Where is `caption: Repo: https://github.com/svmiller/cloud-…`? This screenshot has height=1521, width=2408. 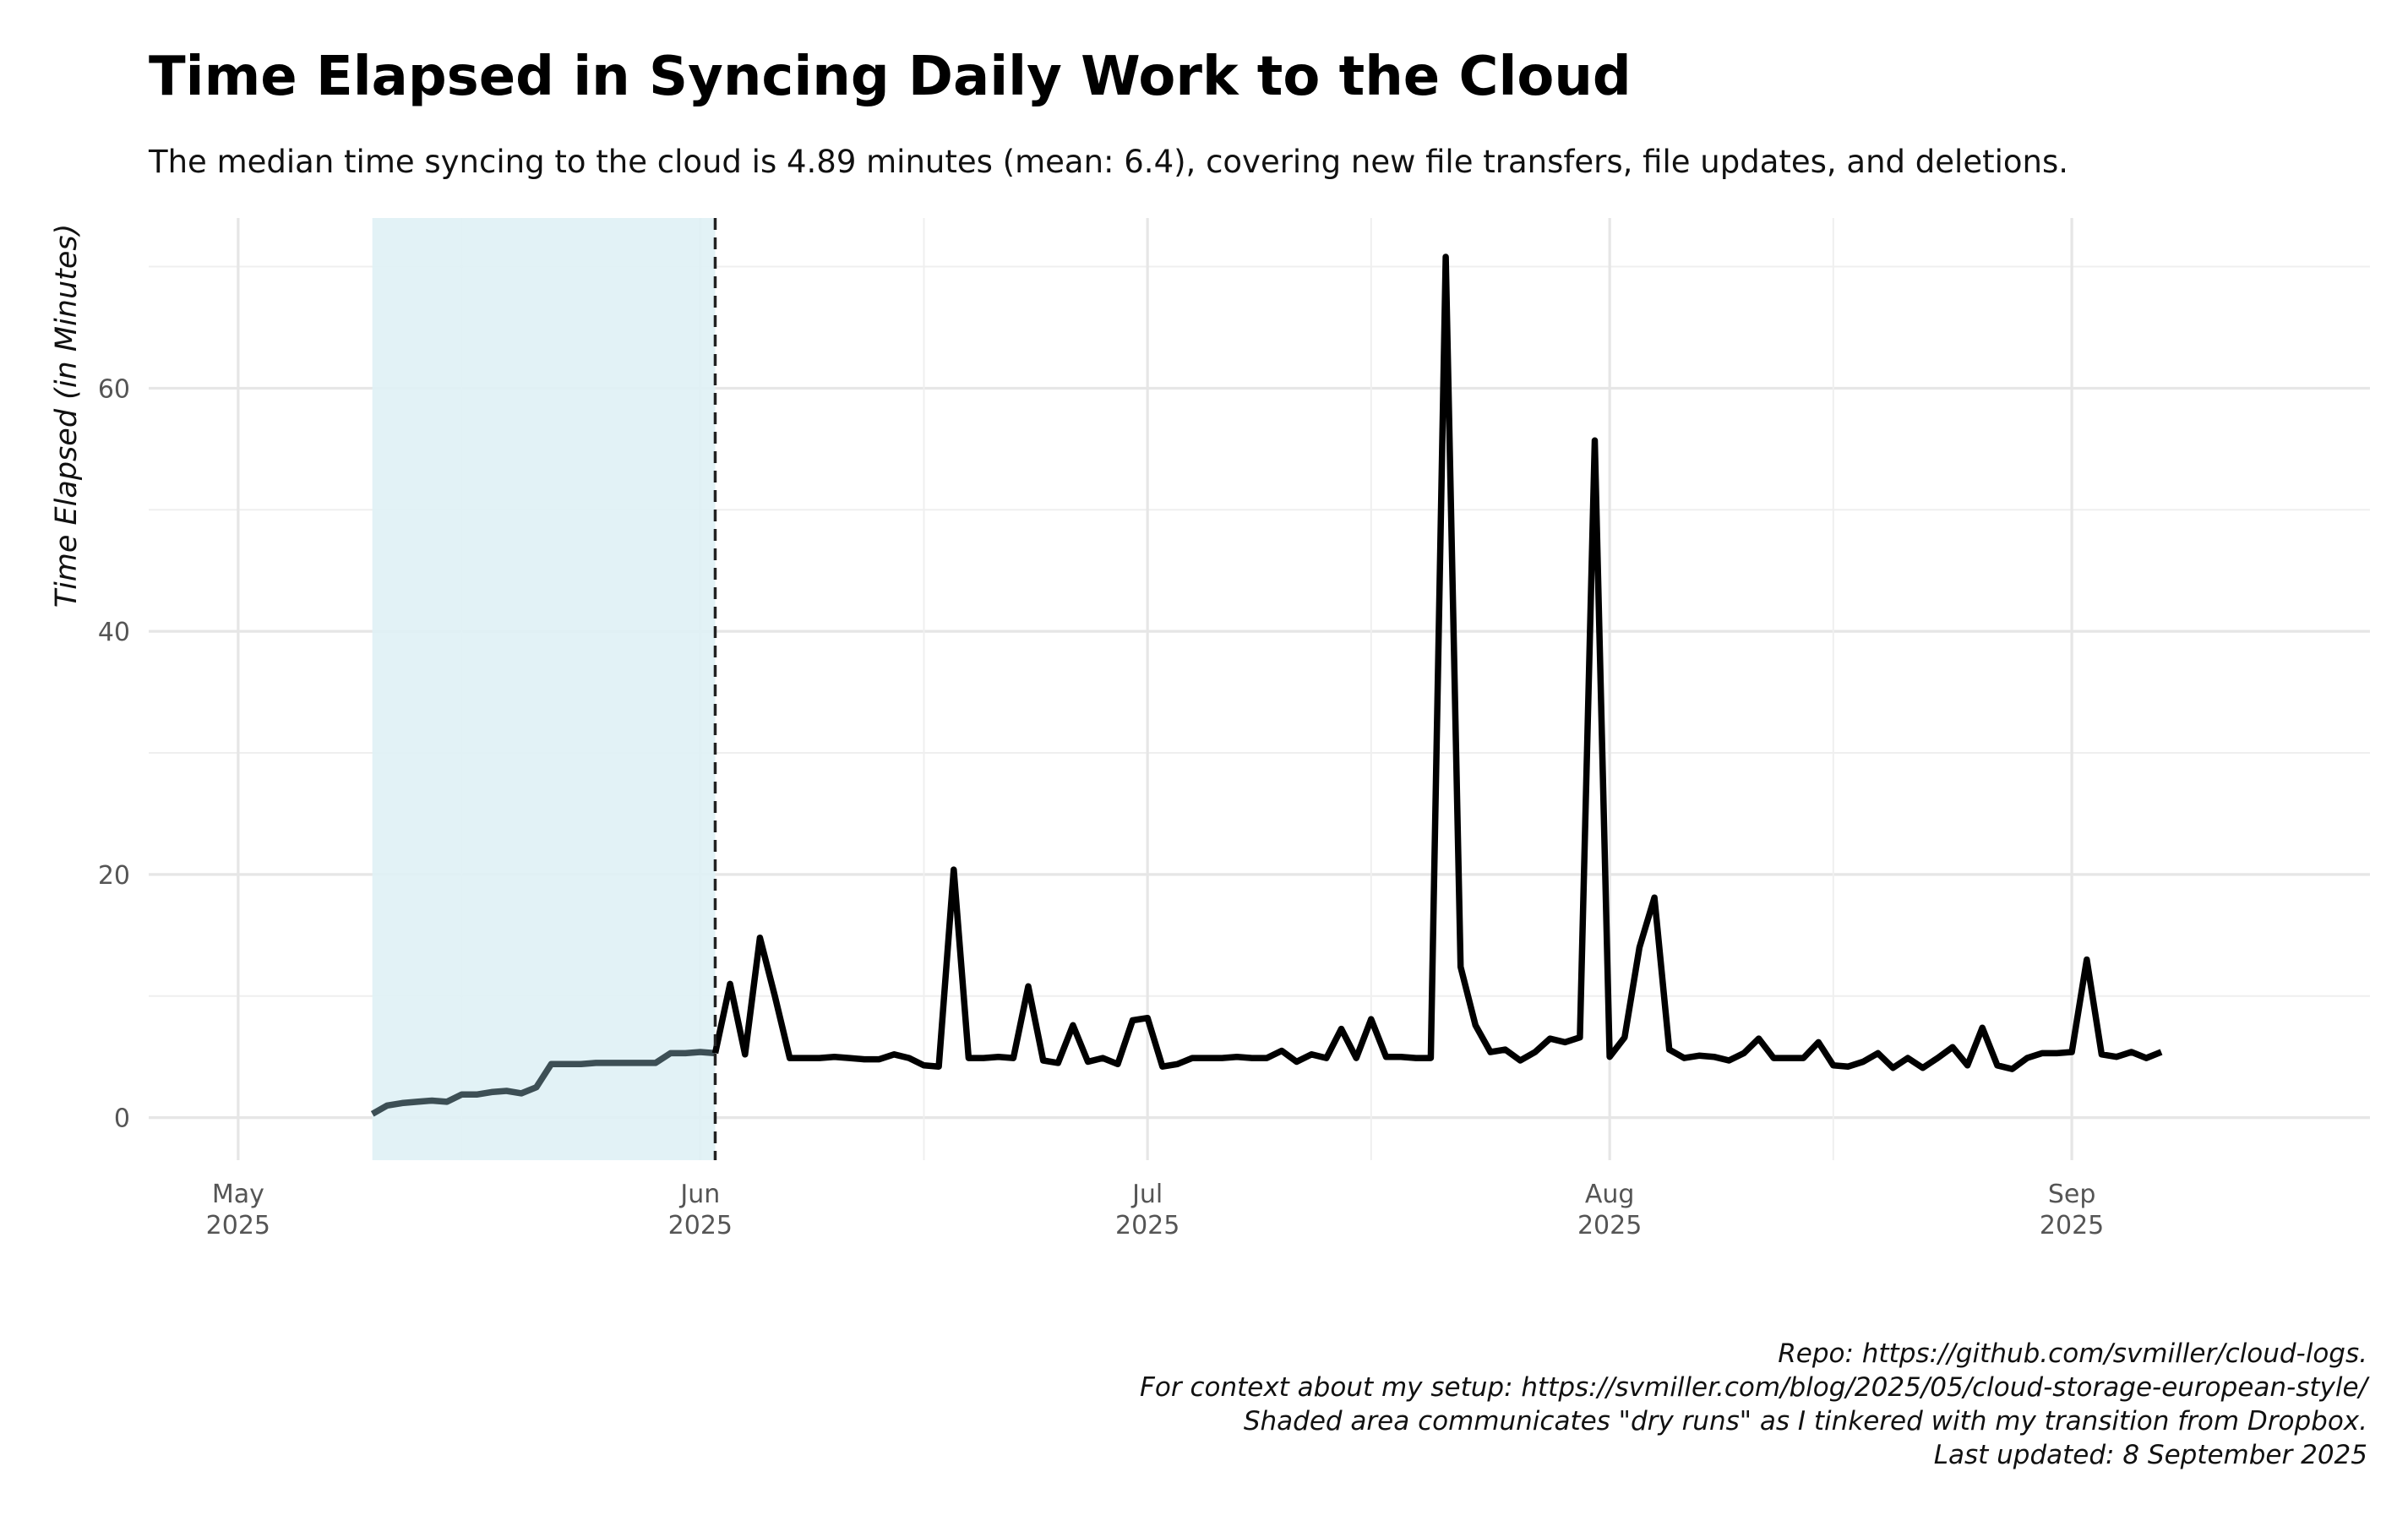 caption: Repo: https://github.com/svmiller/cloud-… is located at coordinates (1755, 1404).